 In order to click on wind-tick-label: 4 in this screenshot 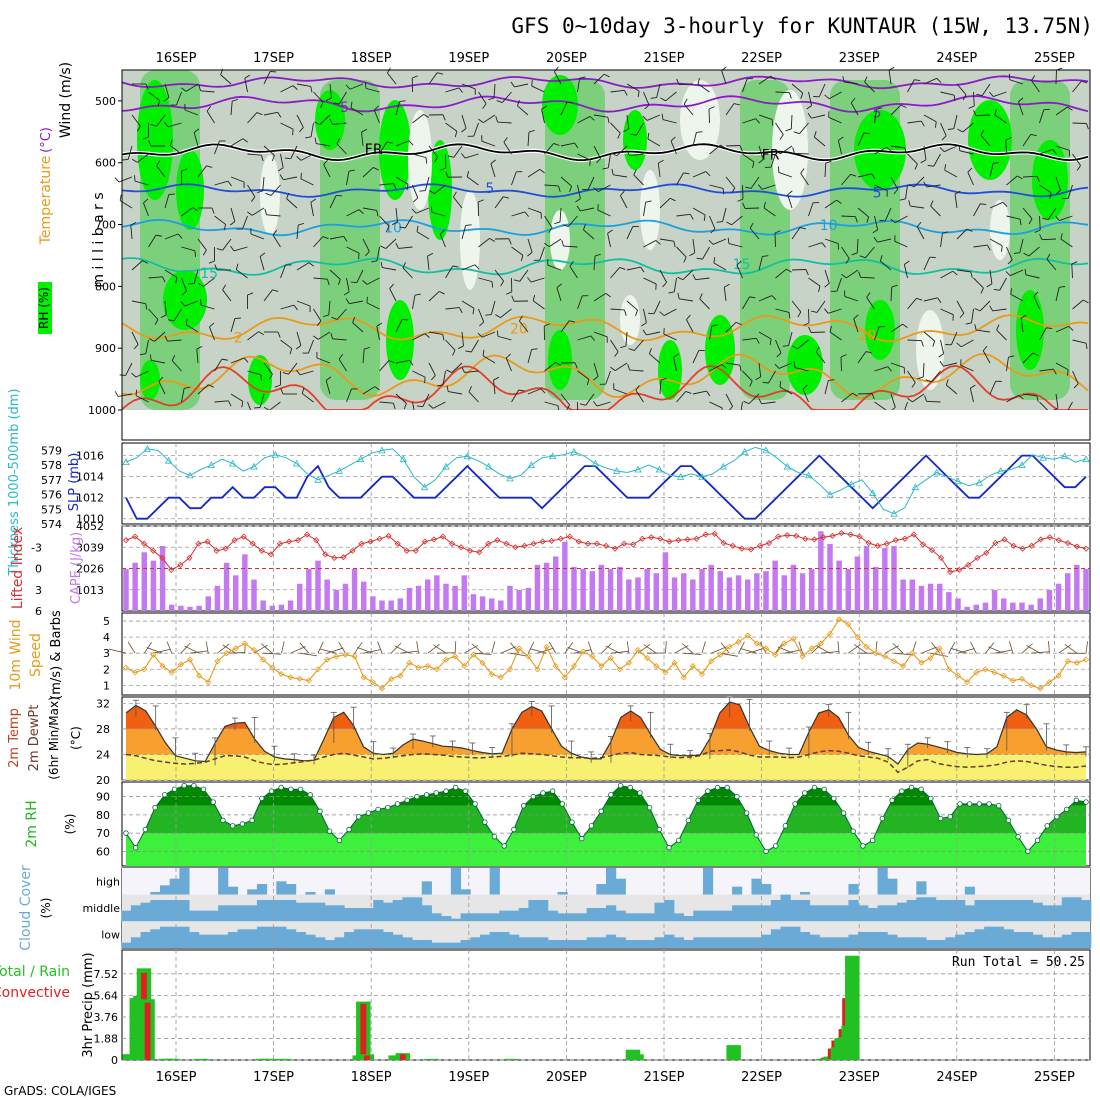, I will do `click(106, 637)`.